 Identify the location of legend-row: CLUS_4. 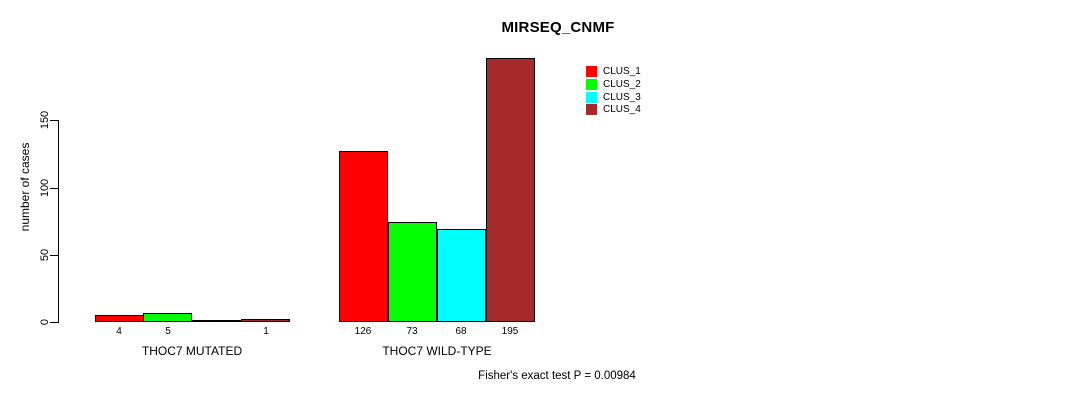
(613, 109).